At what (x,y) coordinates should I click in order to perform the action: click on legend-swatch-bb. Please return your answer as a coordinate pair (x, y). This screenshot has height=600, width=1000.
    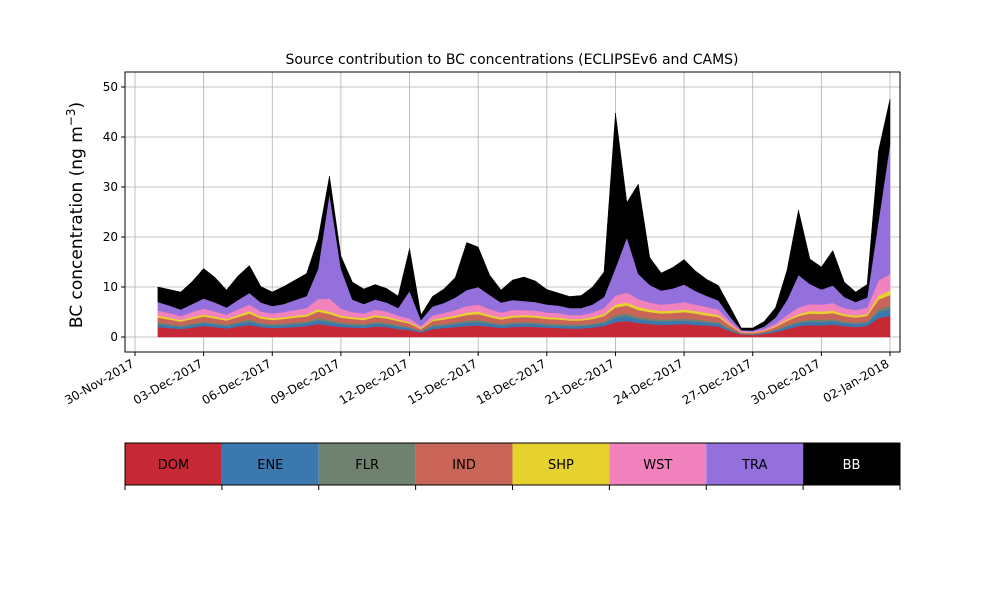
    Looking at the image, I should click on (851, 464).